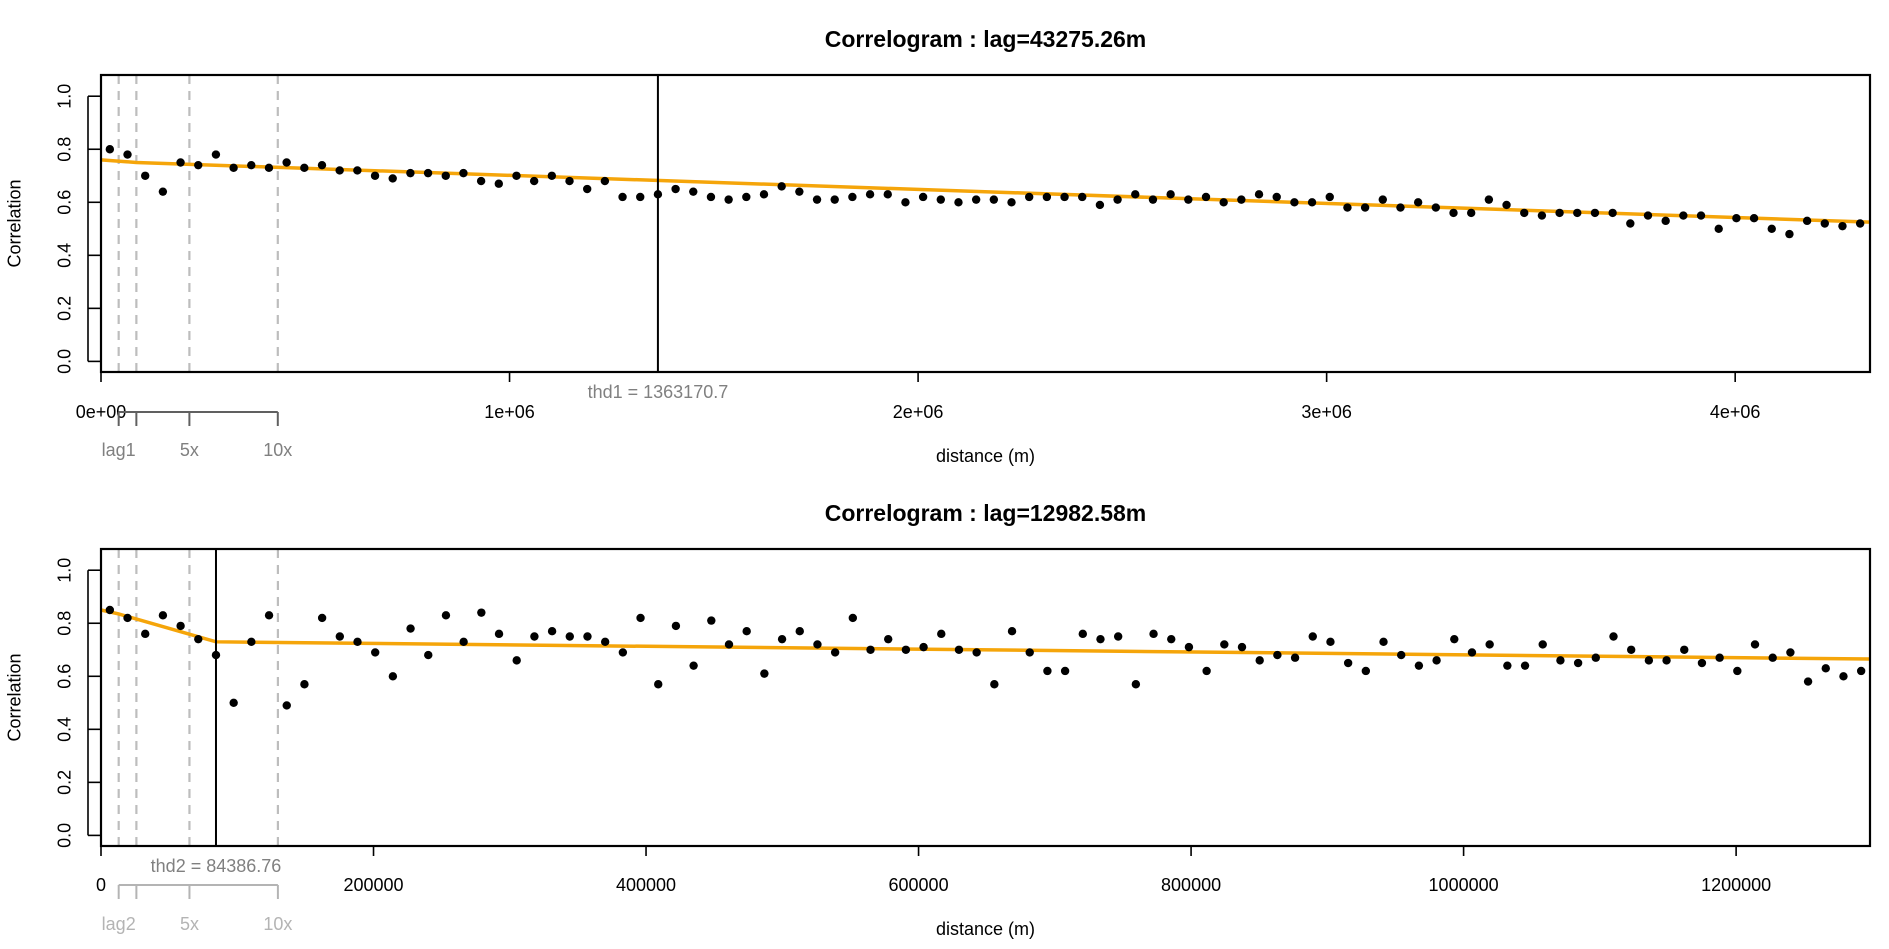 The height and width of the screenshot is (949, 1889). Describe the element at coordinates (101, 412) in the screenshot. I see `x-tick-label: 0e+00` at that location.